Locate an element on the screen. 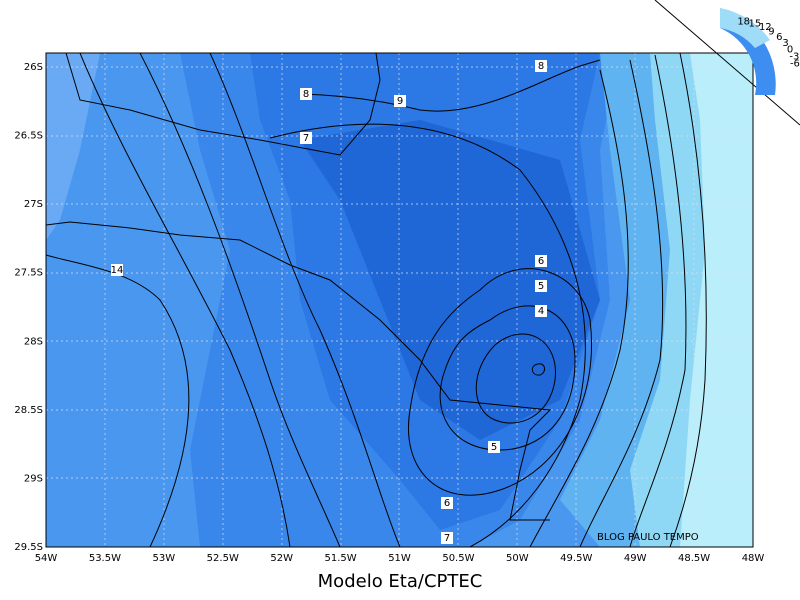 Image resolution: width=800 pixels, height=600 pixels. lon-label: 50W is located at coordinates (517, 558).